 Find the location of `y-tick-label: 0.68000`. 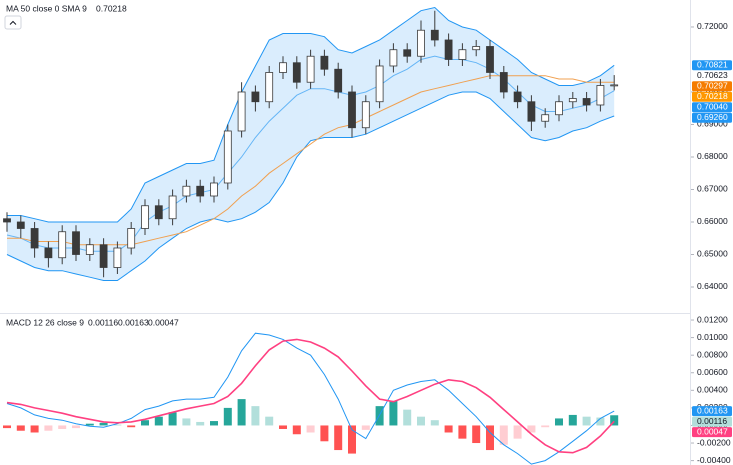

y-tick-label: 0.68000 is located at coordinates (712, 156).